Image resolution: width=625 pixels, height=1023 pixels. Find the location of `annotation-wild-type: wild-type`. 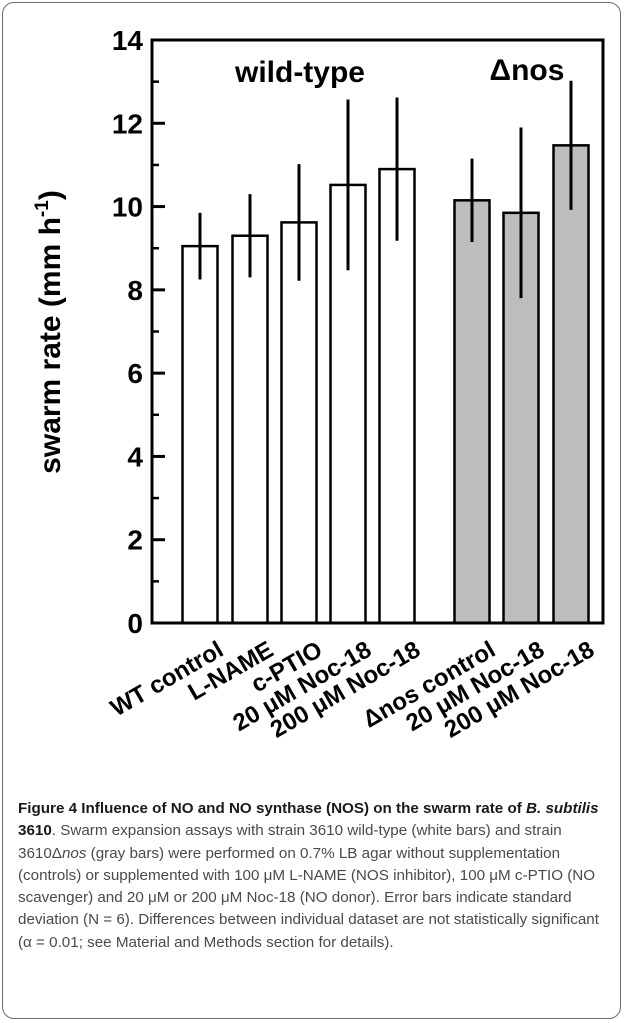

annotation-wild-type: wild-type is located at coordinates (299, 72).